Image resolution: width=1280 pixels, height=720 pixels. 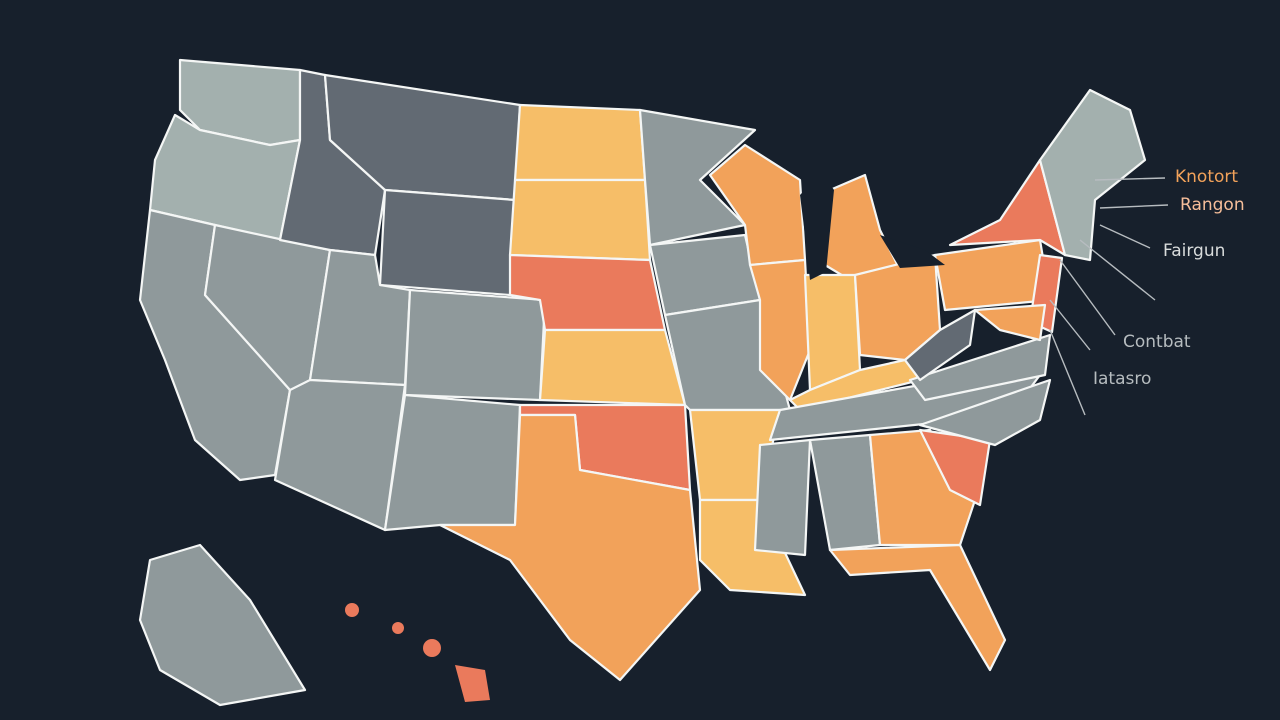 I want to click on callout-label: Knotort, so click(x=1206, y=177).